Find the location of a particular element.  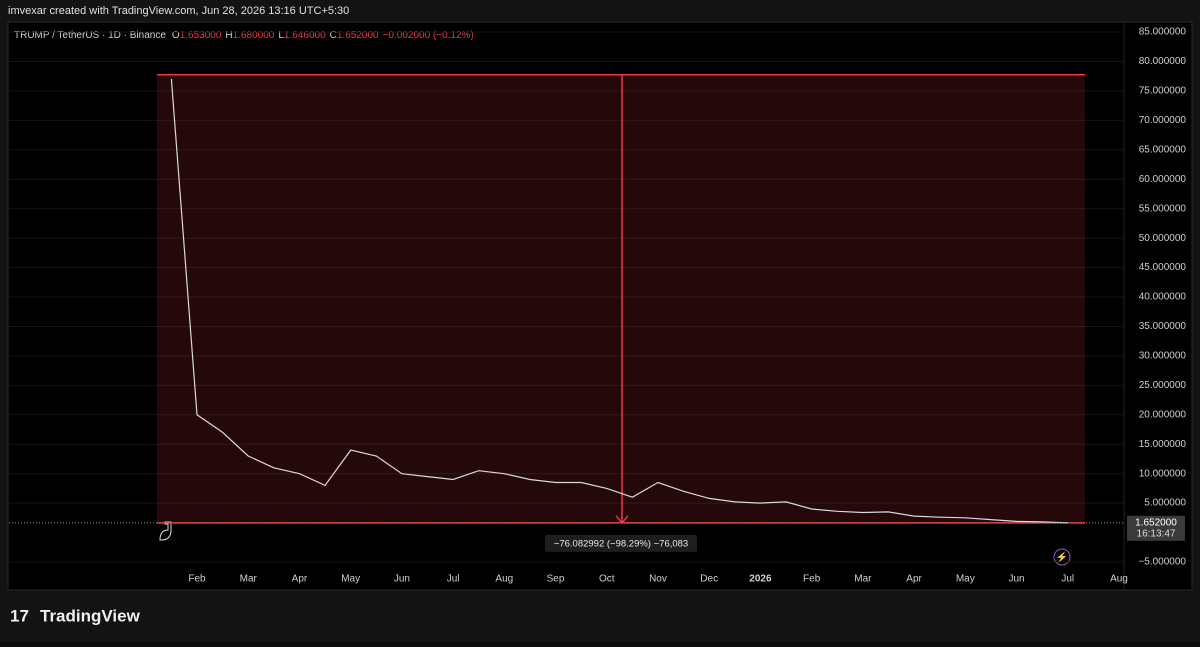

y-tick-label: 5.000000 is located at coordinates (1165, 503).